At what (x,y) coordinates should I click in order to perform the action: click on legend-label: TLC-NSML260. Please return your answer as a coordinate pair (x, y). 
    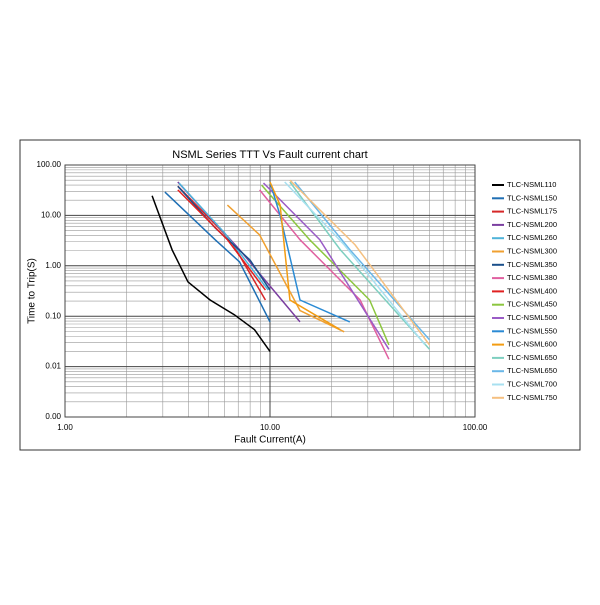
    Looking at the image, I should click on (532, 237).